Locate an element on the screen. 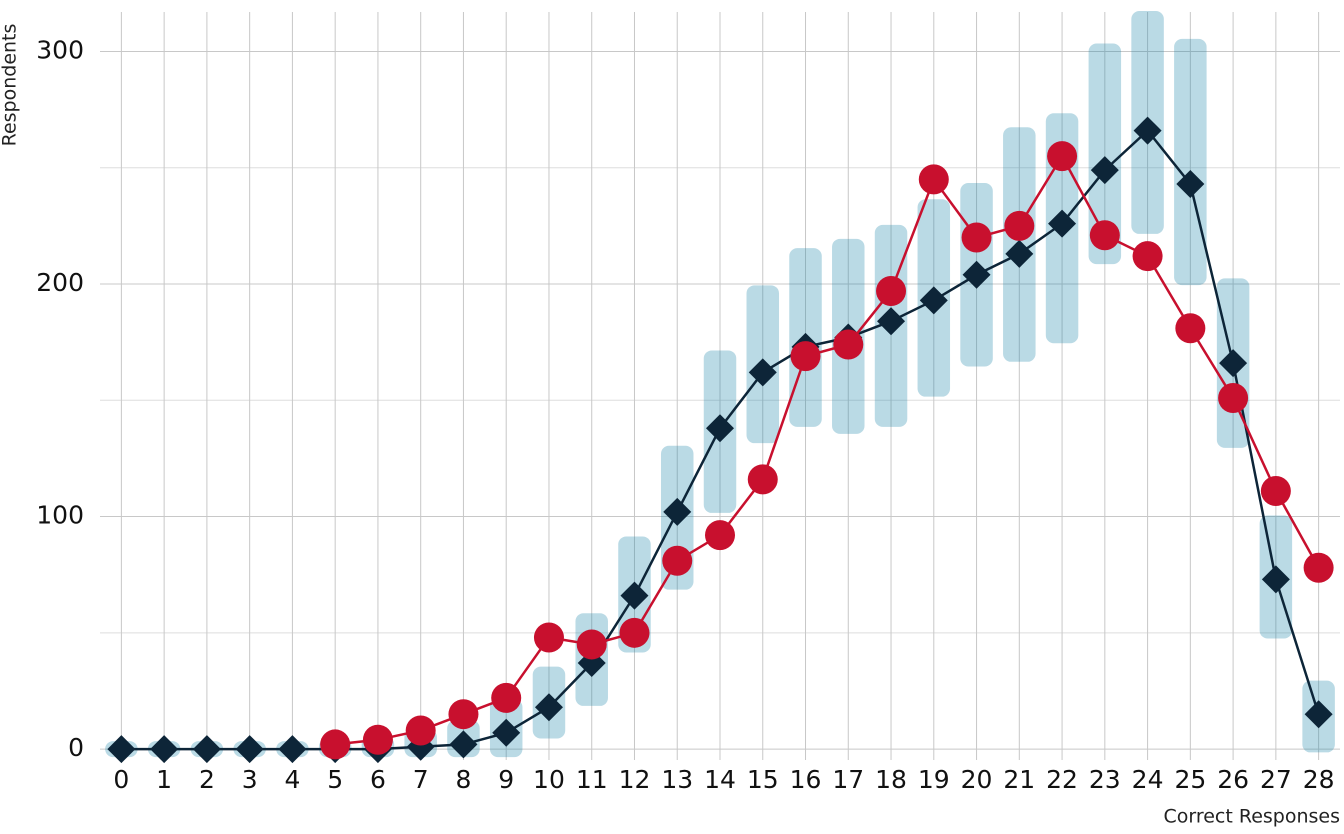 The image size is (1344, 834). x-tick-label: 7 is located at coordinates (421, 779).